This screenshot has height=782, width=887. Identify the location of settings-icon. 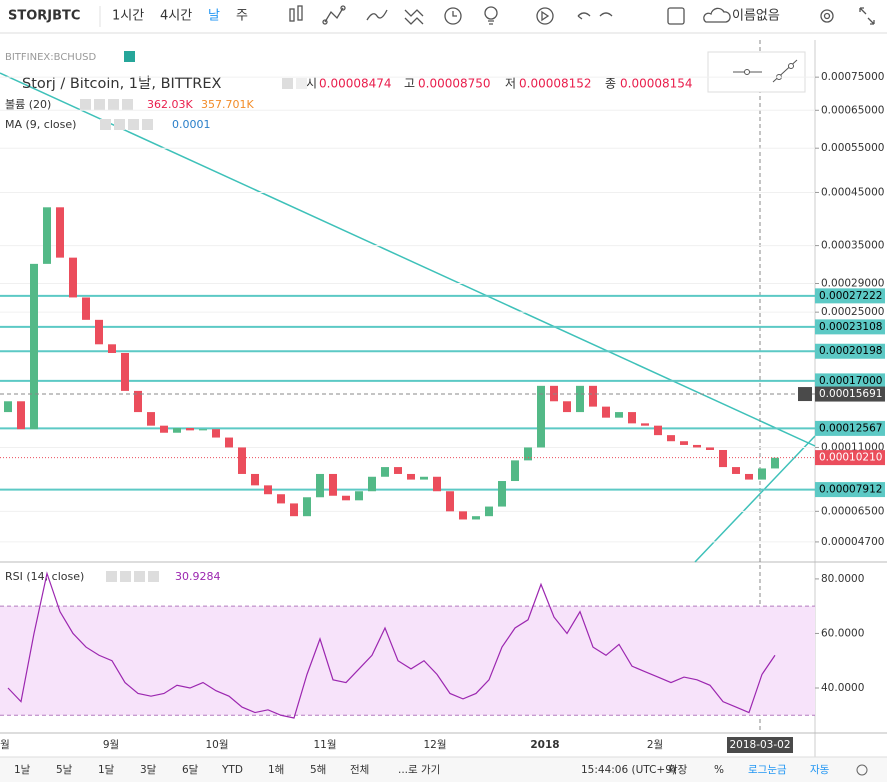
(862, 770).